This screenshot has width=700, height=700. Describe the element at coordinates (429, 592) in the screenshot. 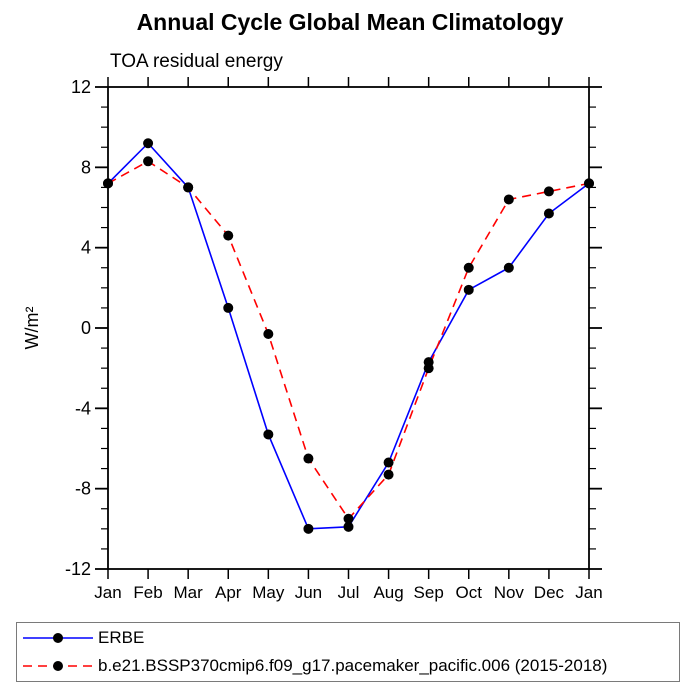

I see `x-axis-tick-label: Sep` at that location.